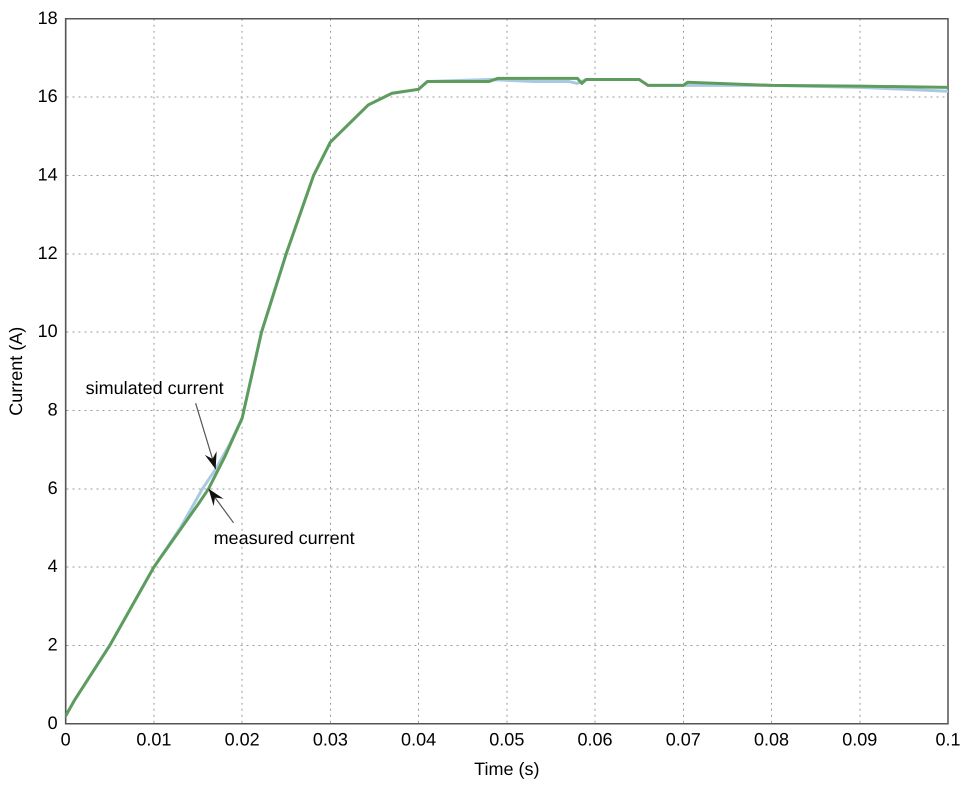 This screenshot has width=970, height=791. Describe the element at coordinates (860, 740) in the screenshot. I see `x-tick-label: 0.09` at that location.